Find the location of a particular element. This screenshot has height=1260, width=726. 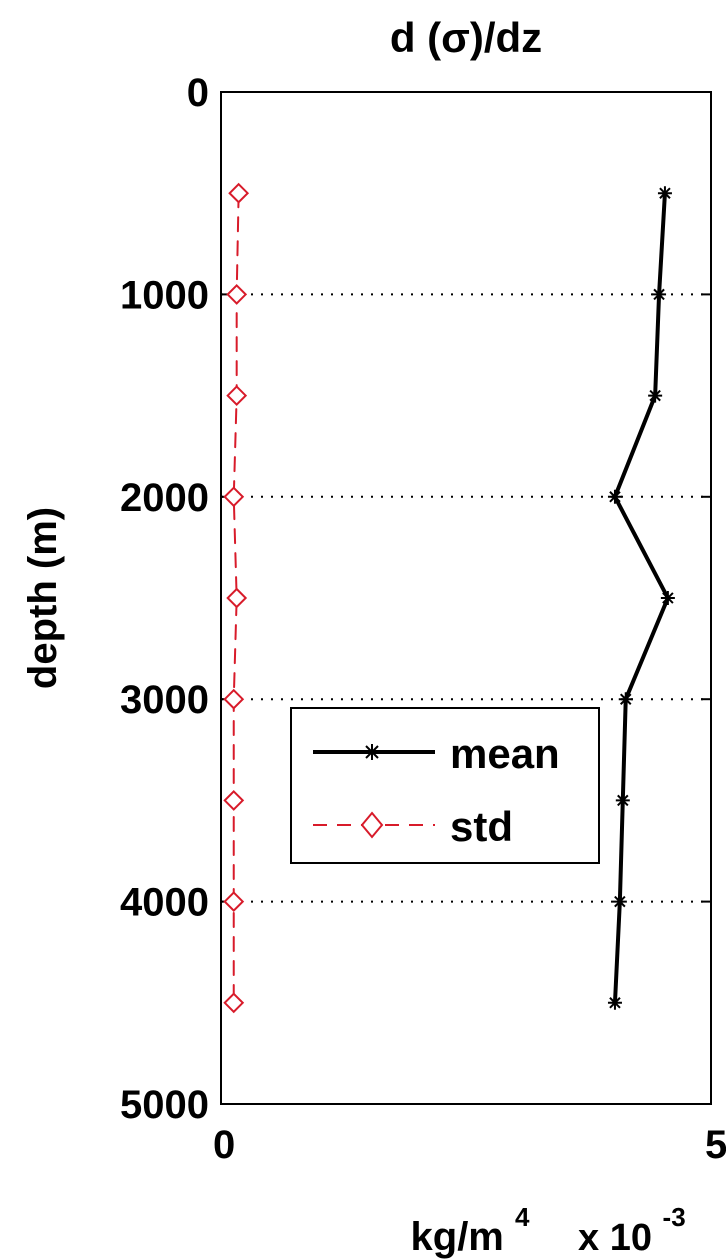

legend-mean-marker is located at coordinates (372, 752).